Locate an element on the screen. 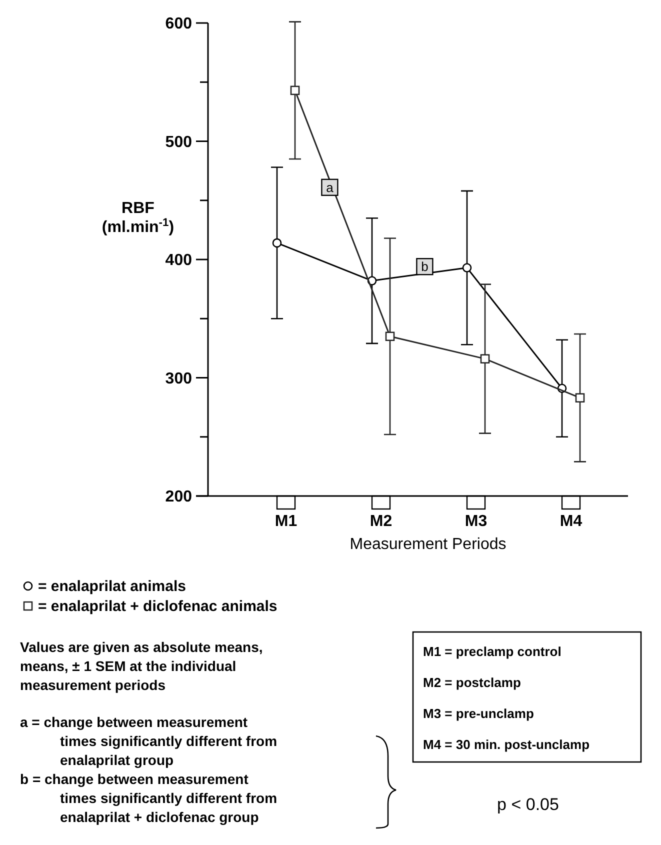 This screenshot has height=845, width=661. text: M1 = preclamp control is located at coordinates (492, 651).